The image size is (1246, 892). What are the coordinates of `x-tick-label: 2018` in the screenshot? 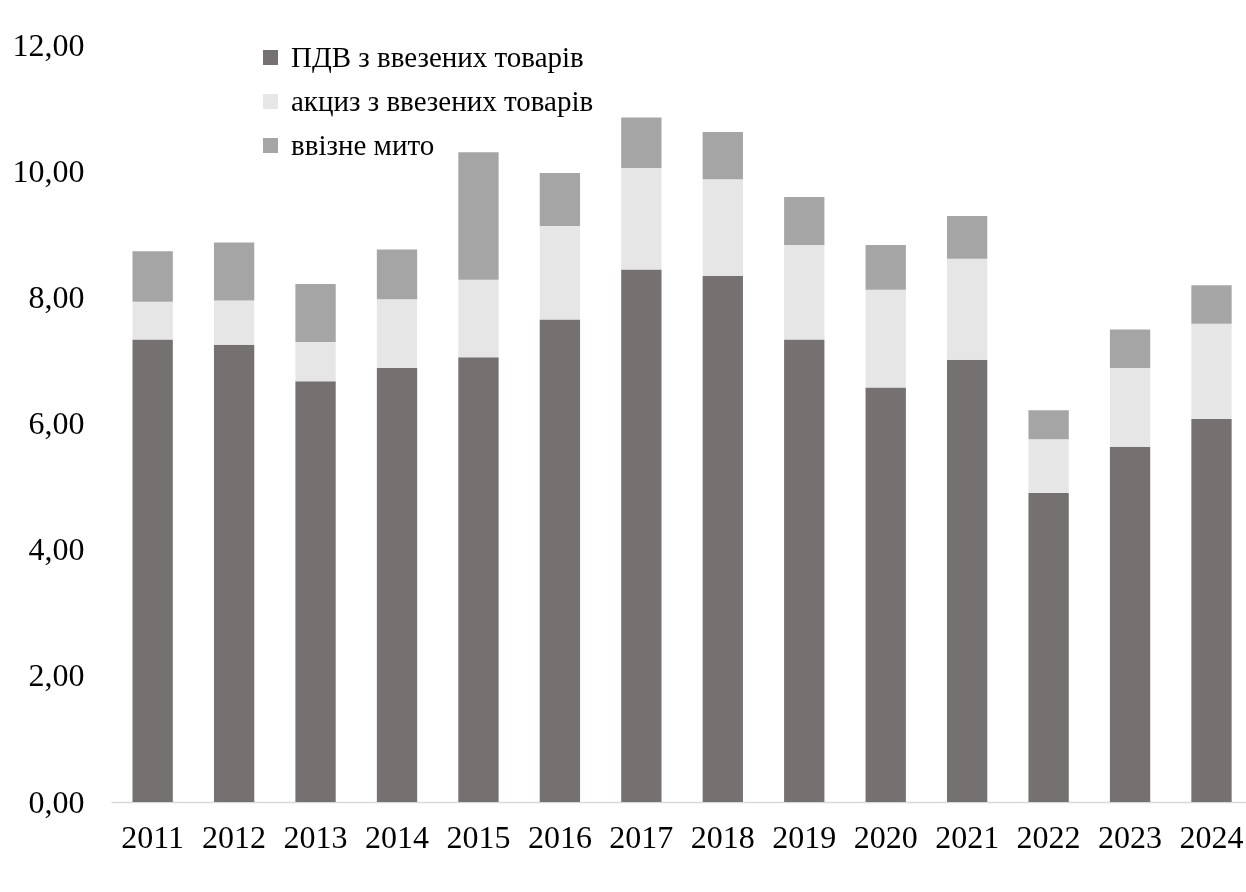 It's located at (722, 836).